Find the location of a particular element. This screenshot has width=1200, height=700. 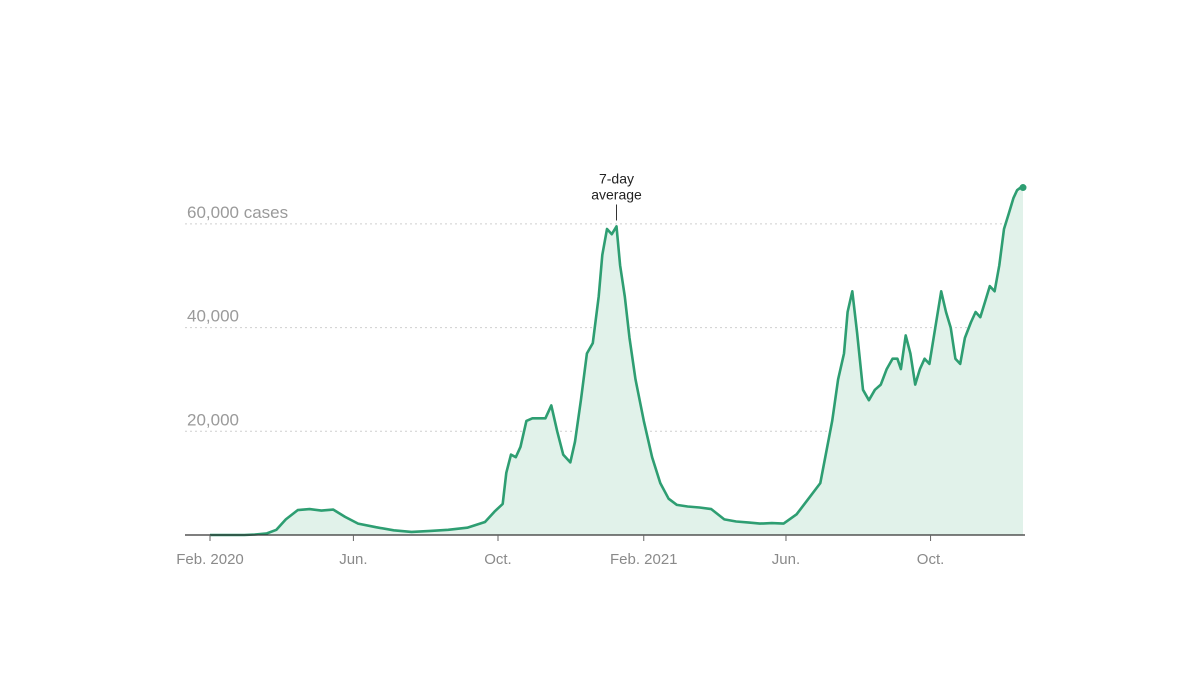

x-axis-labels: Feb. 2020 Jun. Oct. Feb. 2021 Jun. Oct. is located at coordinates (560, 559).